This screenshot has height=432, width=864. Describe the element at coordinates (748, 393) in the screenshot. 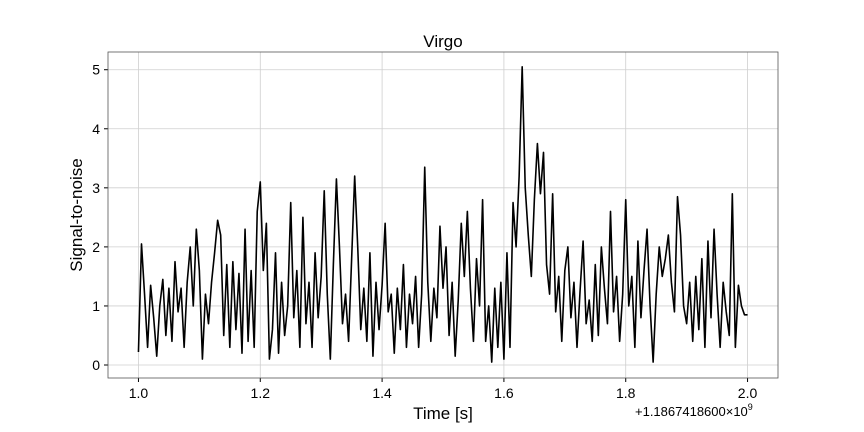

I see `x-tick-label: 2.0` at that location.